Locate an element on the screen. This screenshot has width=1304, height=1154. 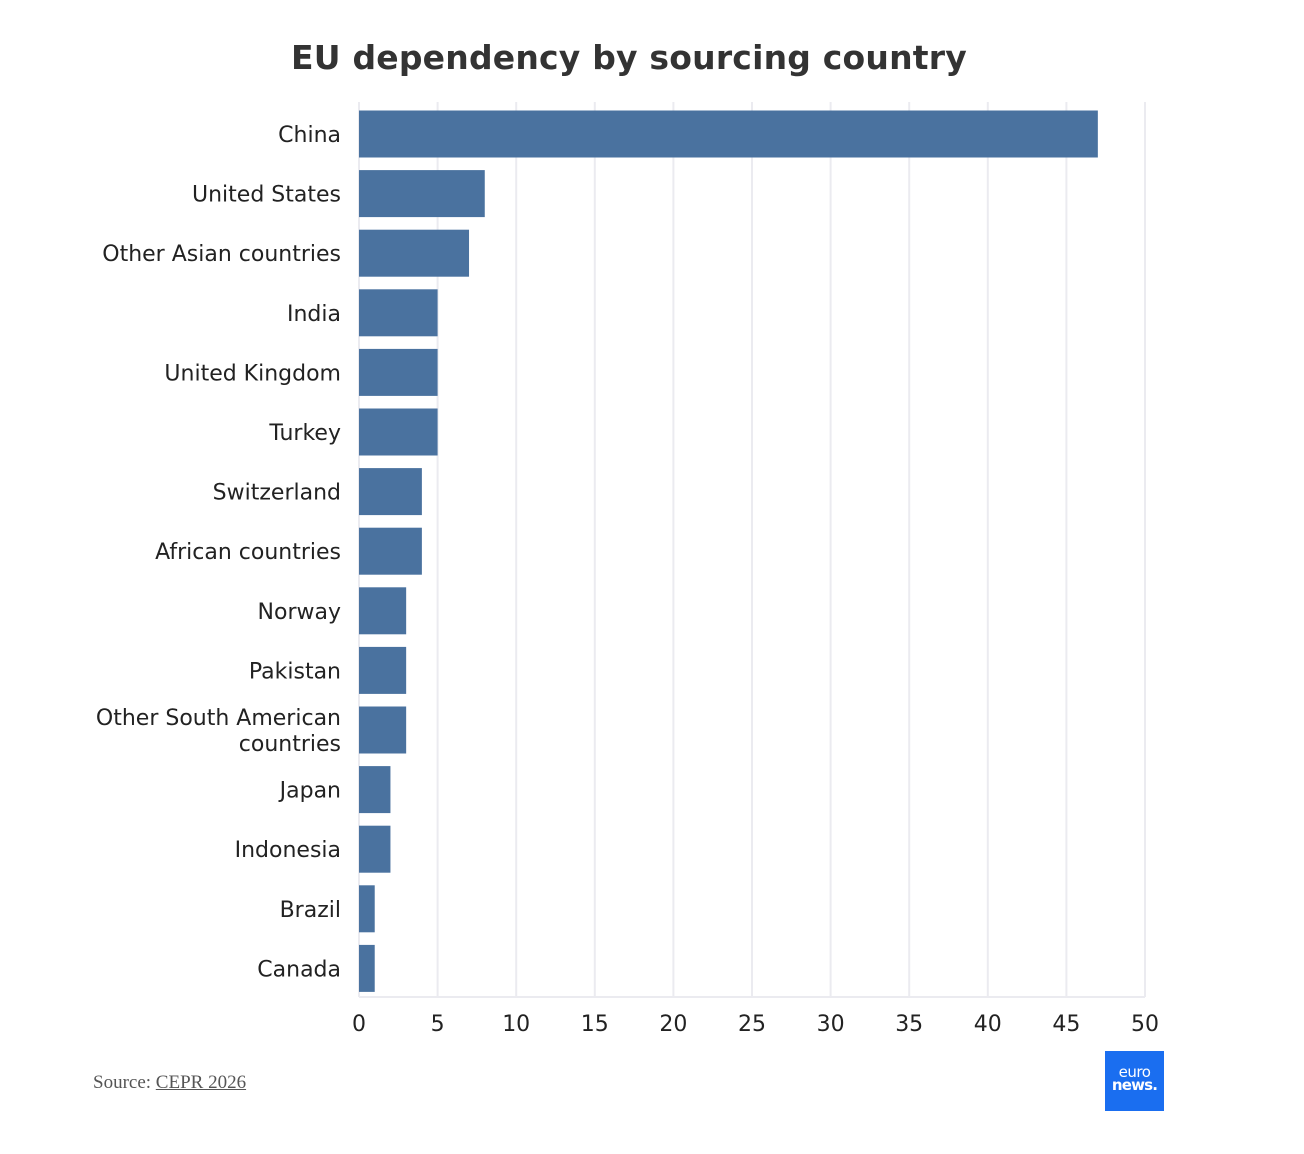
bar-united-kingdom is located at coordinates (398, 372).